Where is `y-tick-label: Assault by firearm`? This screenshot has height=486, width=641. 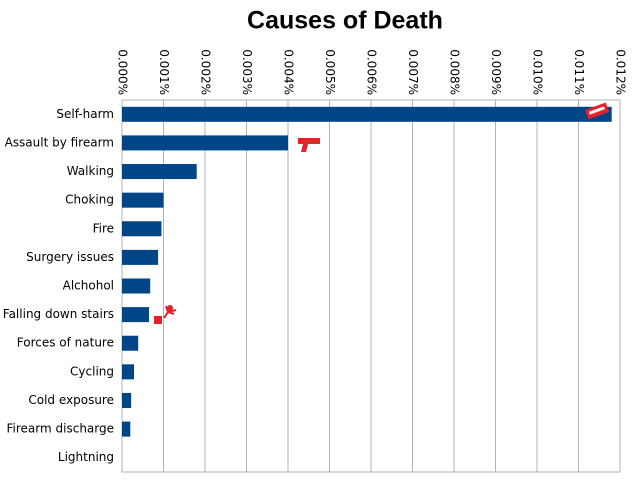
y-tick-label: Assault by firearm is located at coordinates (59, 142).